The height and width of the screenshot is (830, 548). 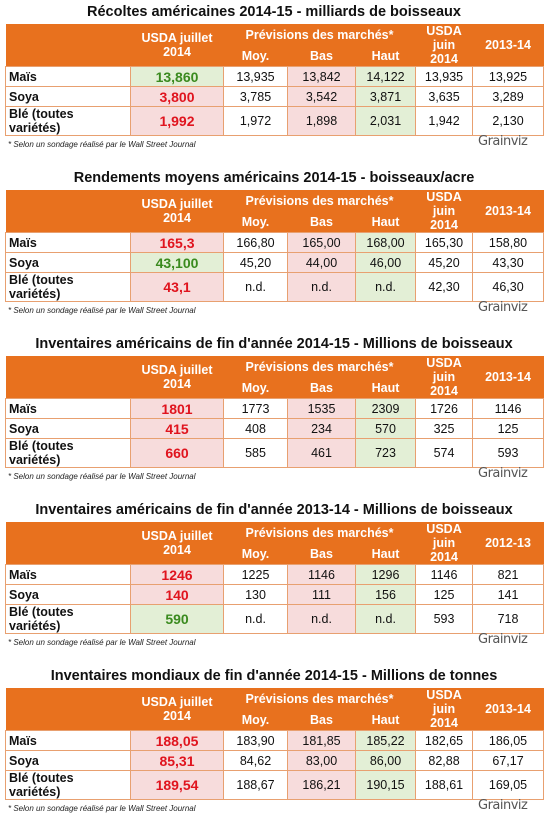 What do you see at coordinates (385, 785) in the screenshot?
I see `cell: 190,15` at bounding box center [385, 785].